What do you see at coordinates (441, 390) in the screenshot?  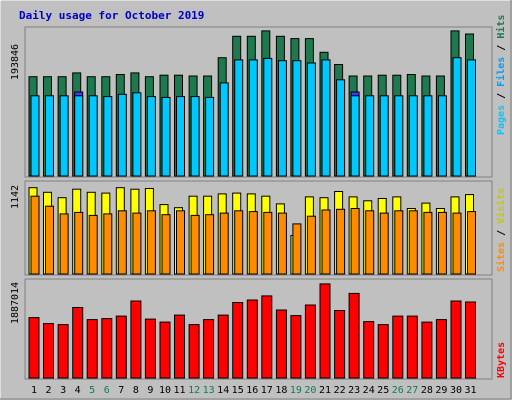 I see `x-tick-label: 29` at bounding box center [441, 390].